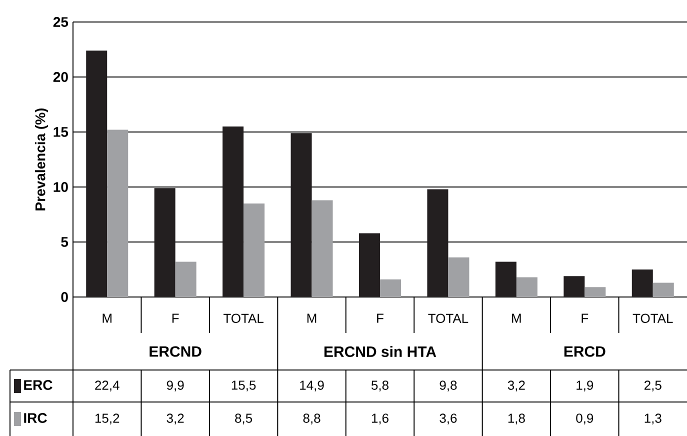 Image resolution: width=687 pixels, height=436 pixels. What do you see at coordinates (64, 242) in the screenshot?
I see `y-tick-label: 5` at bounding box center [64, 242].